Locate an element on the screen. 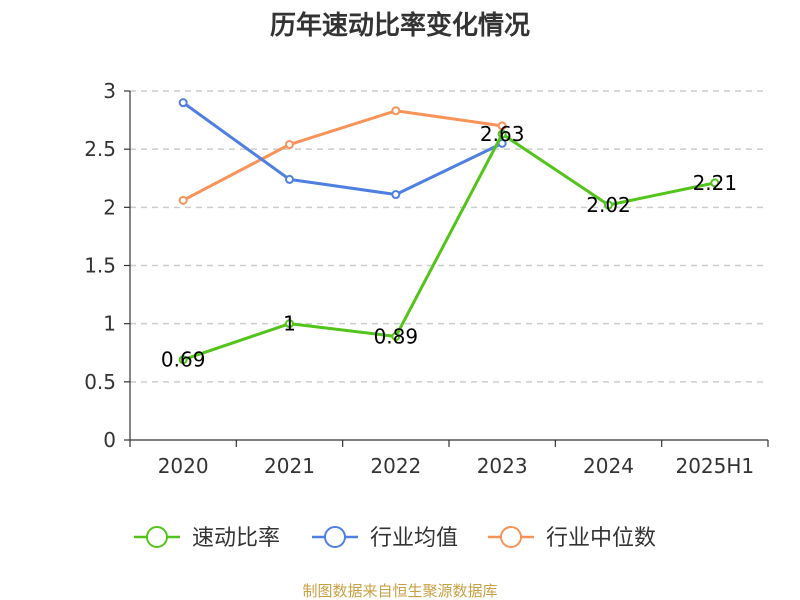 This screenshot has height=600, width=800. x-tick-label: 2025H1 is located at coordinates (714, 466).